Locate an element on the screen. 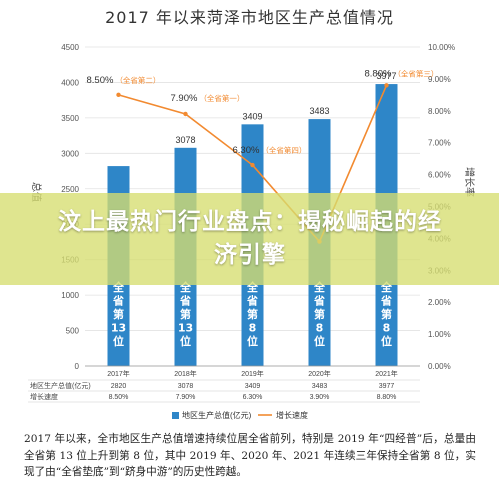 This screenshot has width=499, height=485. bar-value-label: 3483 is located at coordinates (319, 111).